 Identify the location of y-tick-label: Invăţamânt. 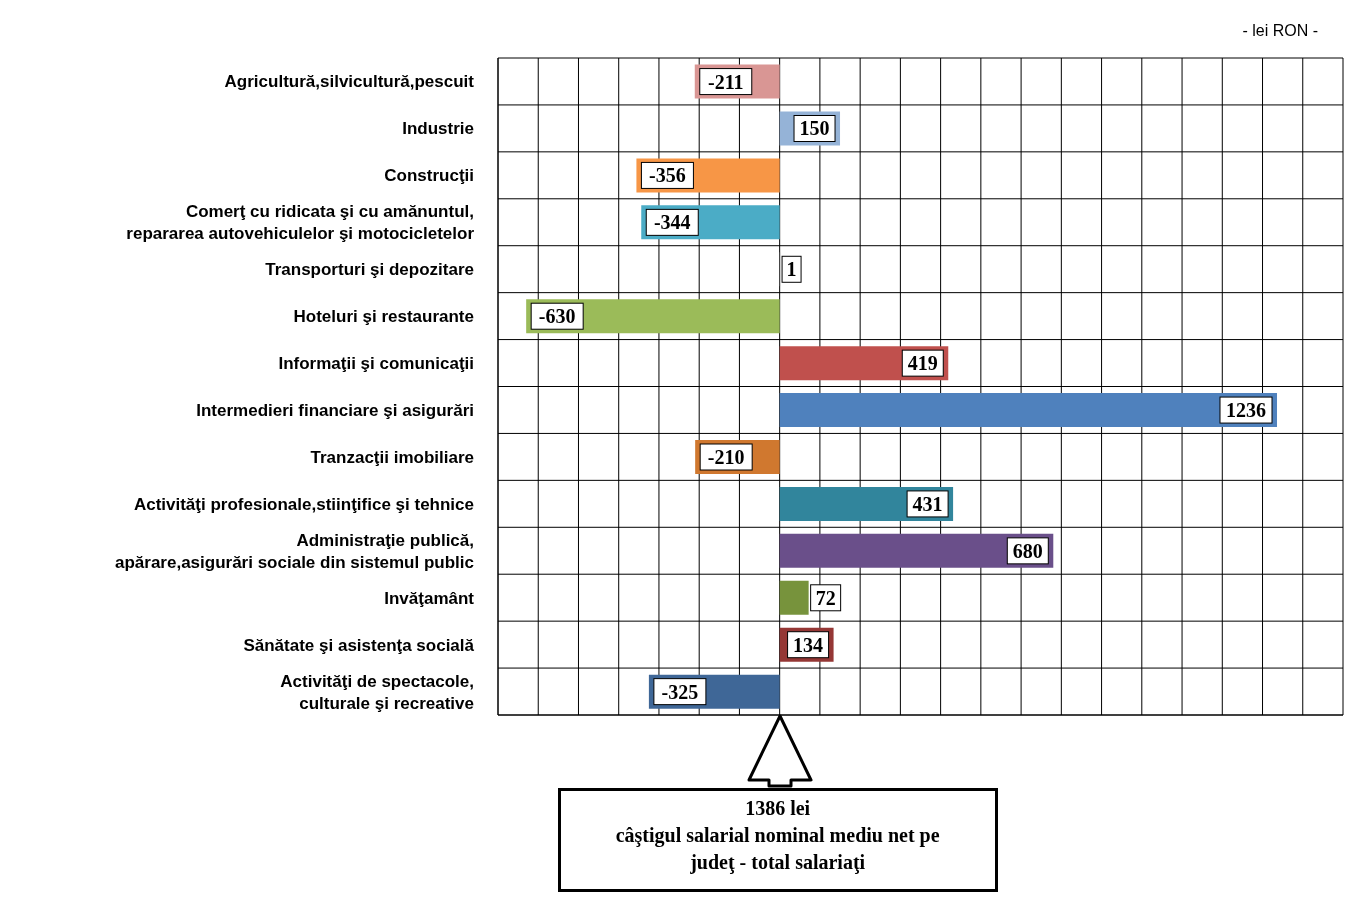
(429, 598).